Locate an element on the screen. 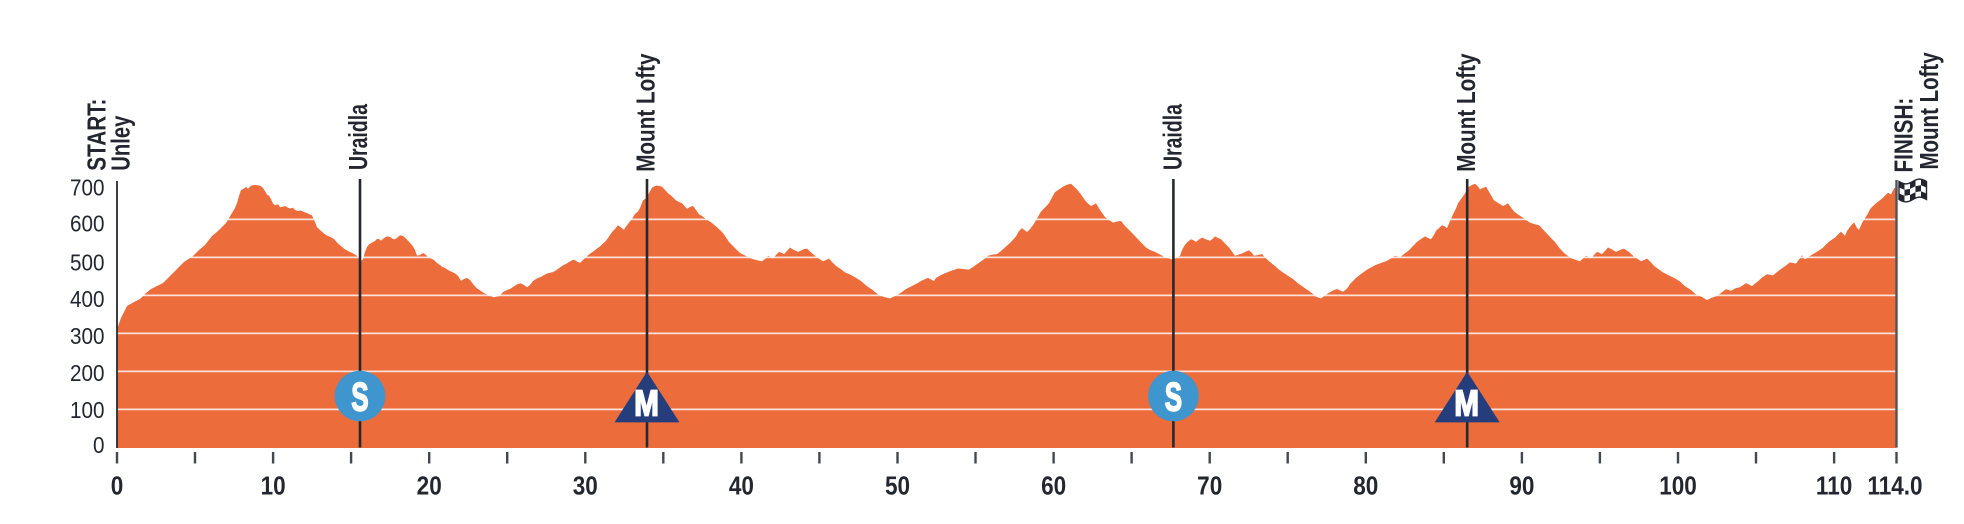 The height and width of the screenshot is (524, 1964). svg-text: FINISH: is located at coordinates (1904, 135).